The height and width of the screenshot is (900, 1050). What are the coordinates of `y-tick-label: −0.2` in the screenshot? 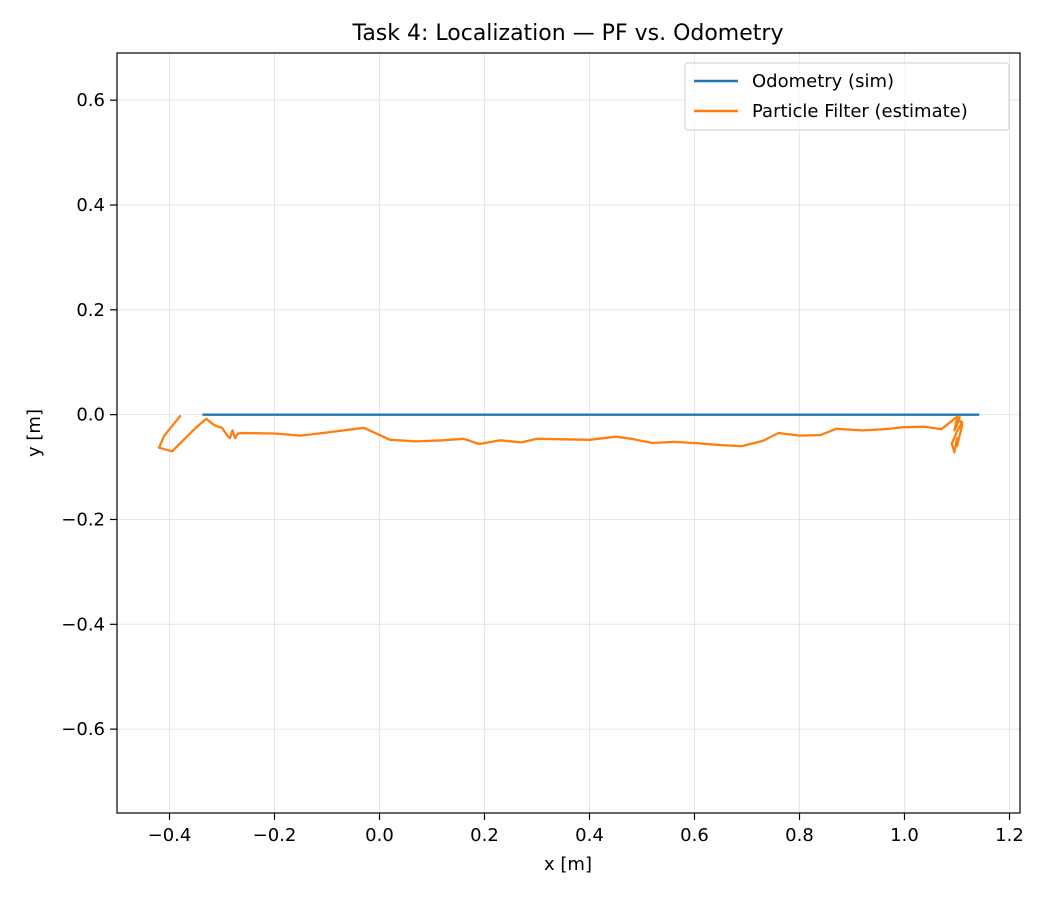 It's located at (83, 519).